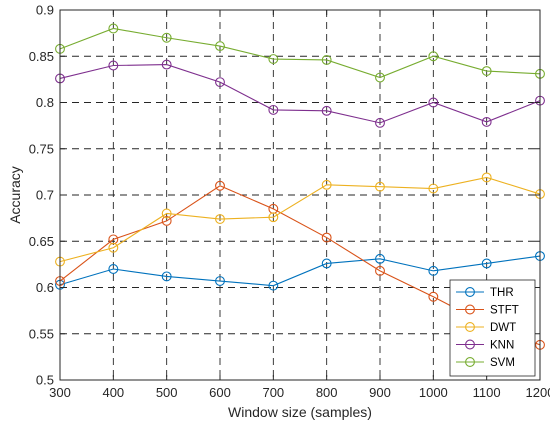 This screenshot has height=435, width=550. What do you see at coordinates (470, 362) in the screenshot?
I see `legend-marker-svm` at bounding box center [470, 362].